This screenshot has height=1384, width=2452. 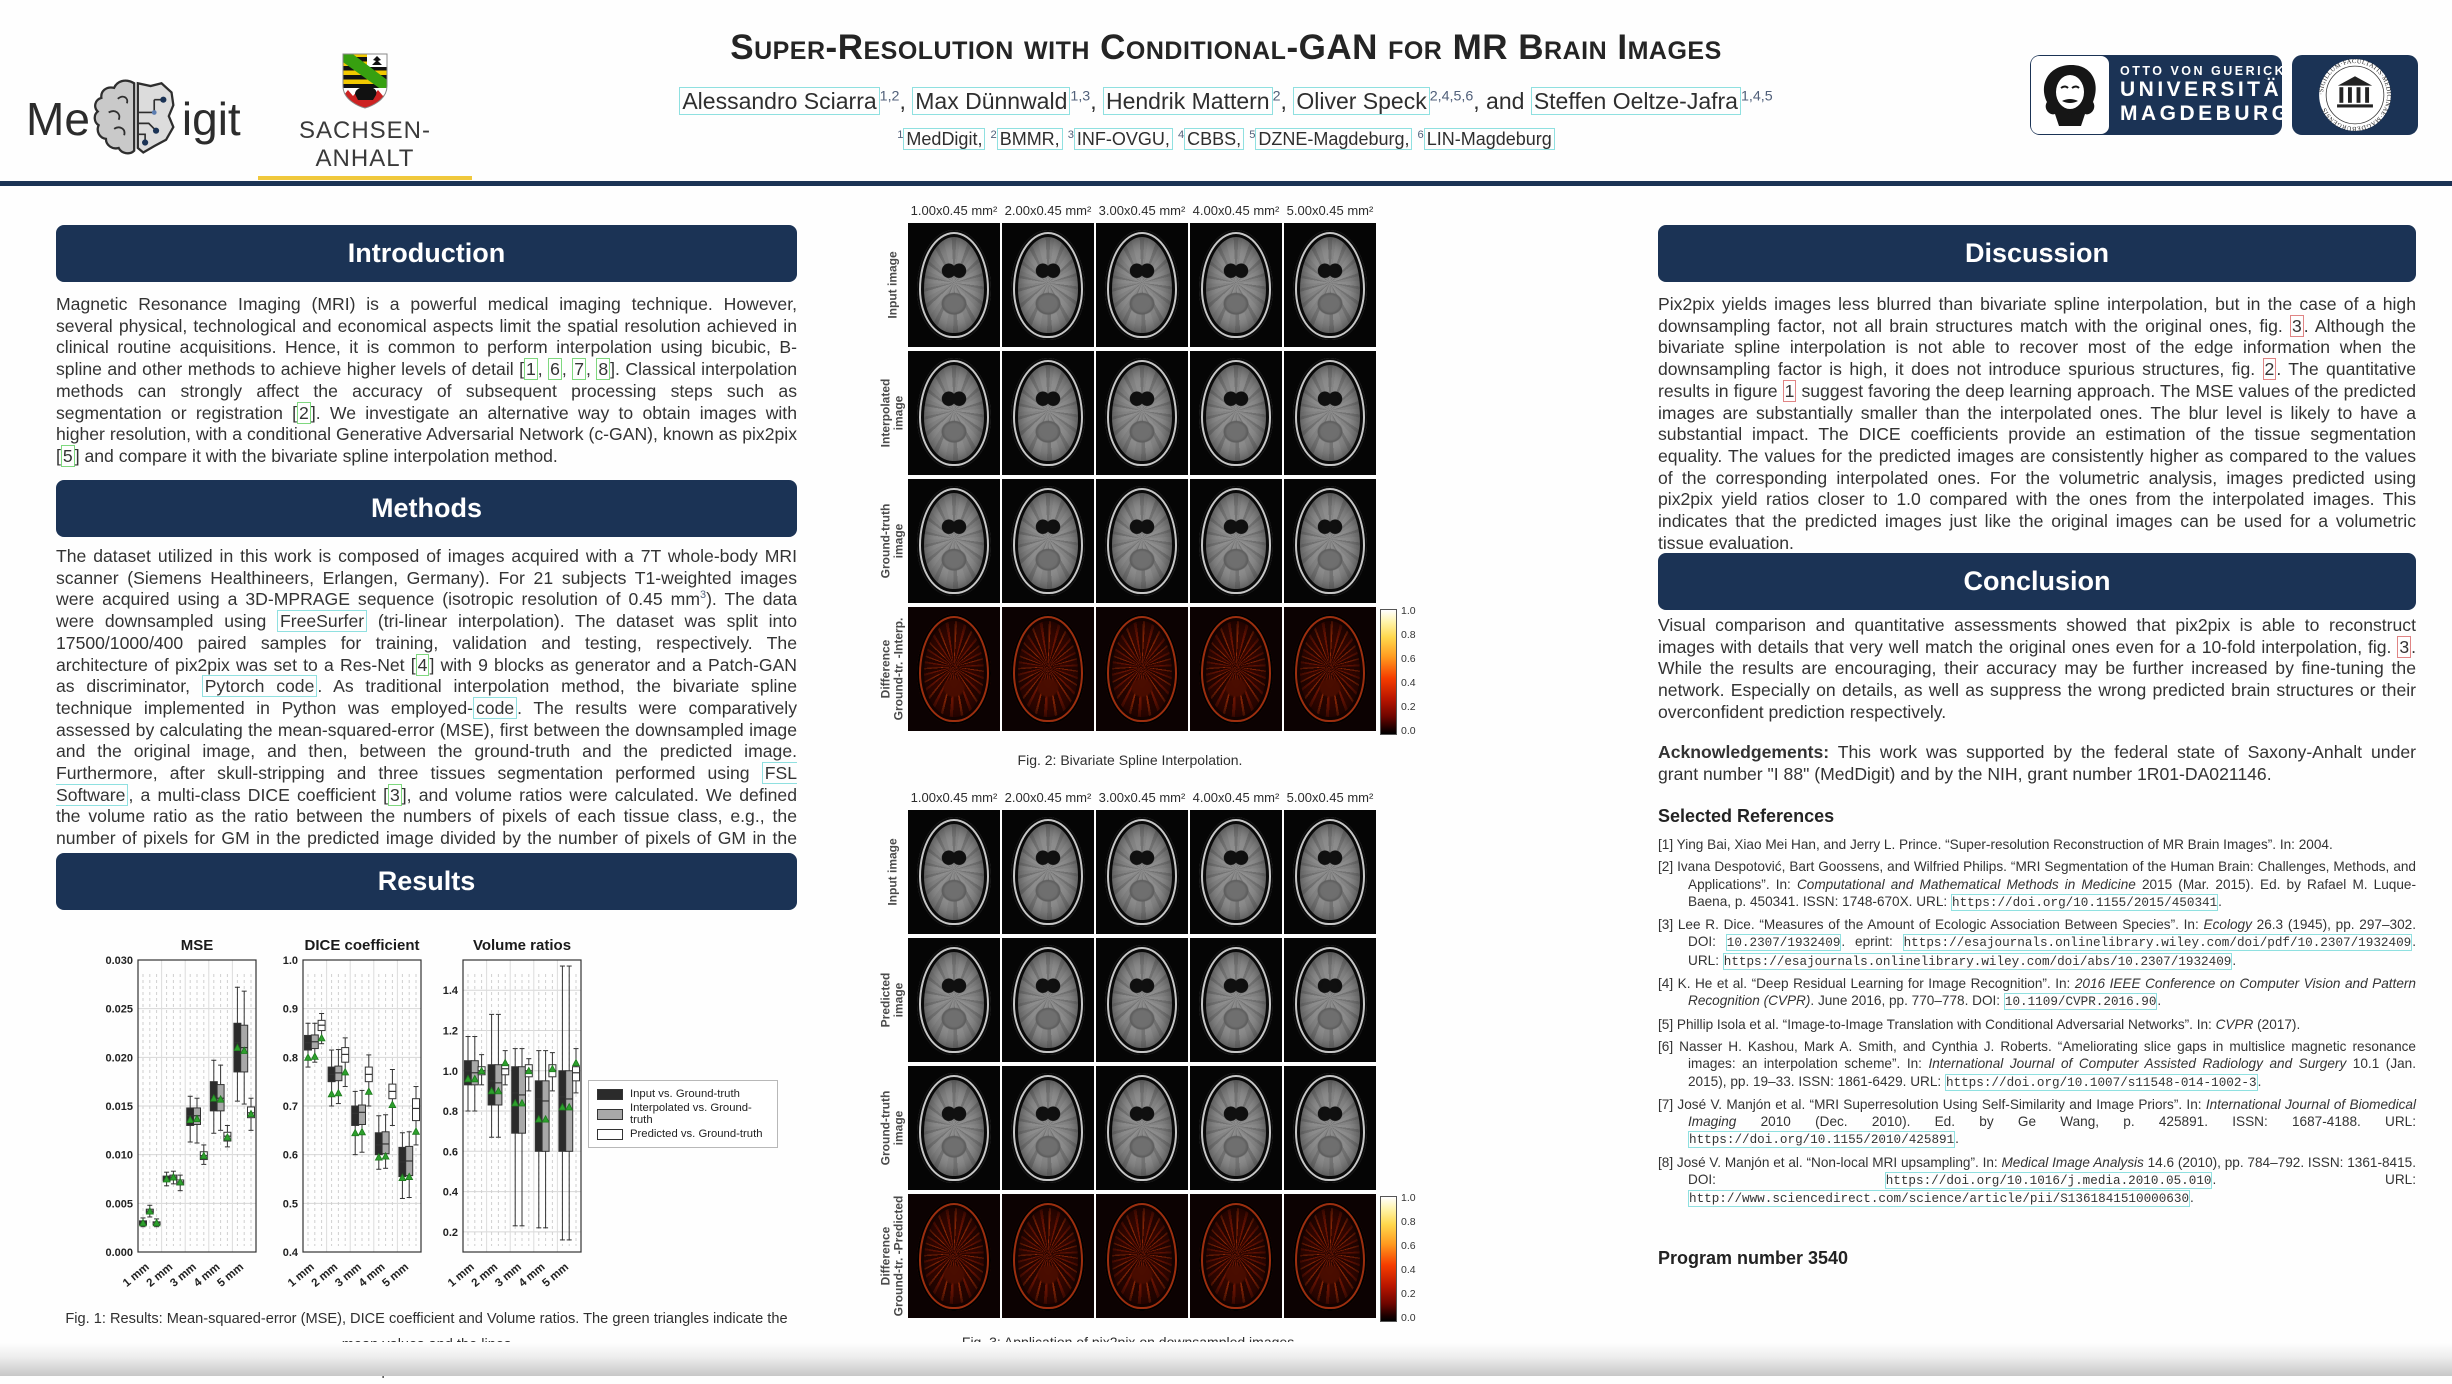 I want to click on hyperlink: Steffen Oeltze-Jafra, so click(x=1635, y=101).